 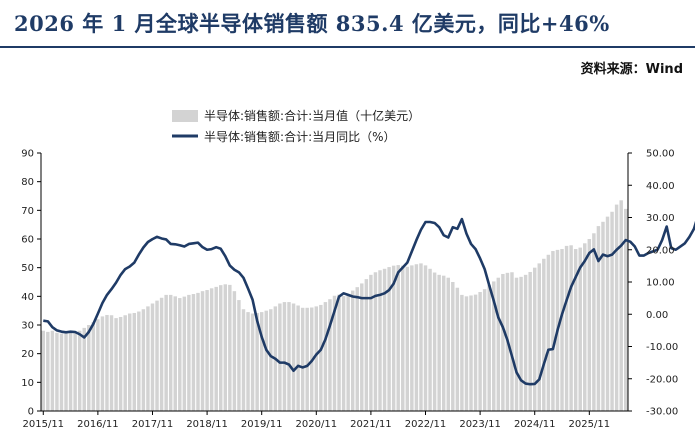 What do you see at coordinates (312, 115) in the screenshot?
I see `legend-bar-label: 半导体:销售额:合计:当月值（十亿美元）` at bounding box center [312, 115].